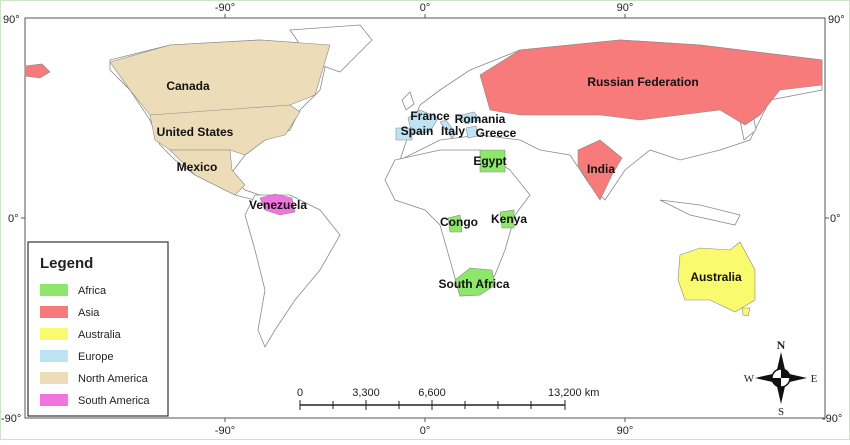 The width and height of the screenshot is (850, 445). What do you see at coordinates (37, 71) in the screenshot?
I see `russia-east-shape` at bounding box center [37, 71].